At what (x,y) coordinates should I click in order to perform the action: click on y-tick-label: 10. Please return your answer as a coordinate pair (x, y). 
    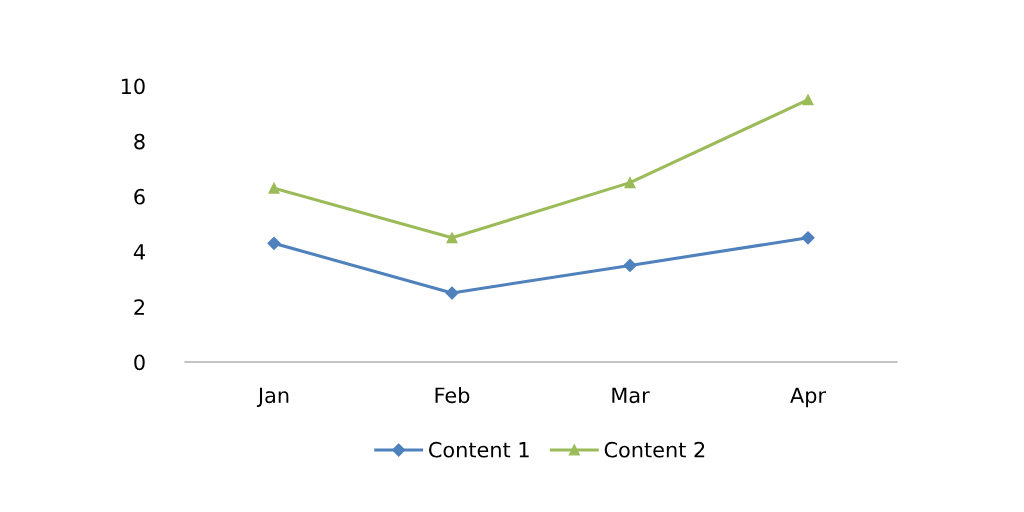
    Looking at the image, I should click on (133, 86).